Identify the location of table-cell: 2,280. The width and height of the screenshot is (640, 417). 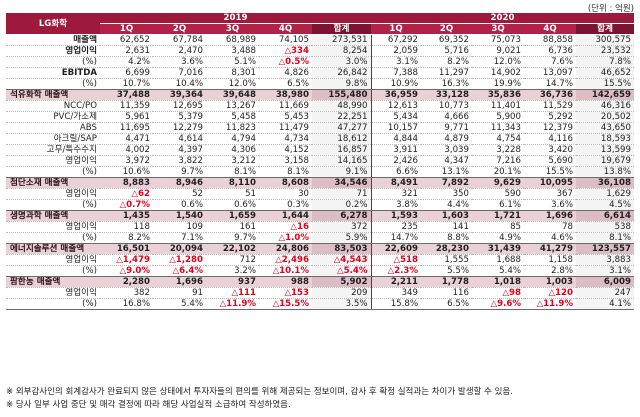
(126, 282).